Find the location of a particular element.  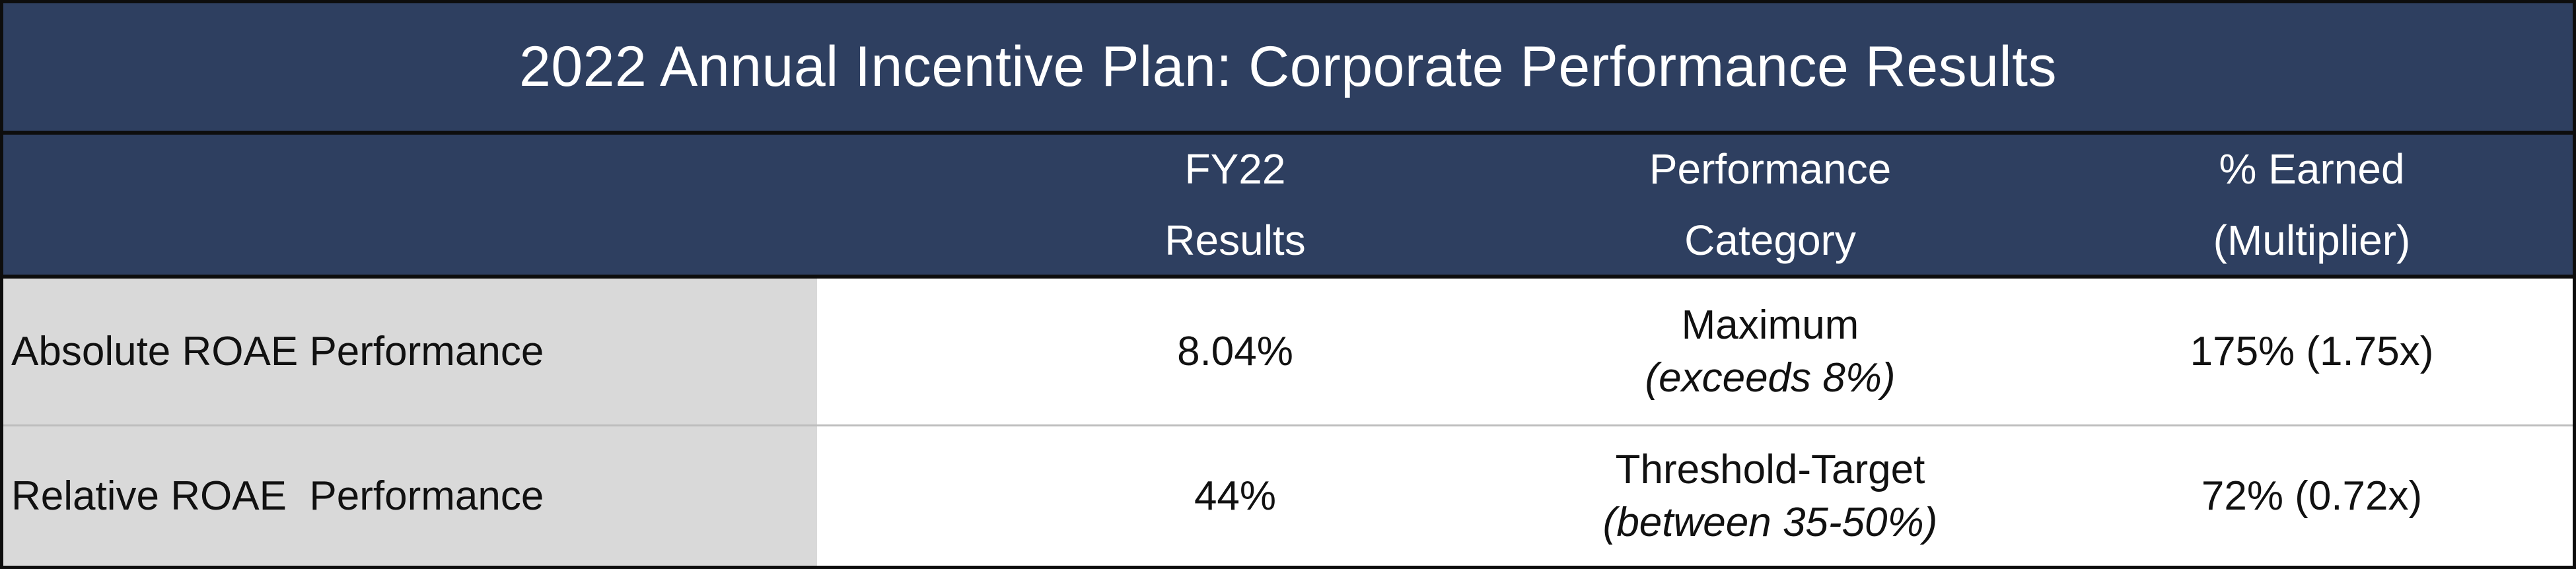

row-category-text: Threshold-Target is located at coordinates (1770, 469).